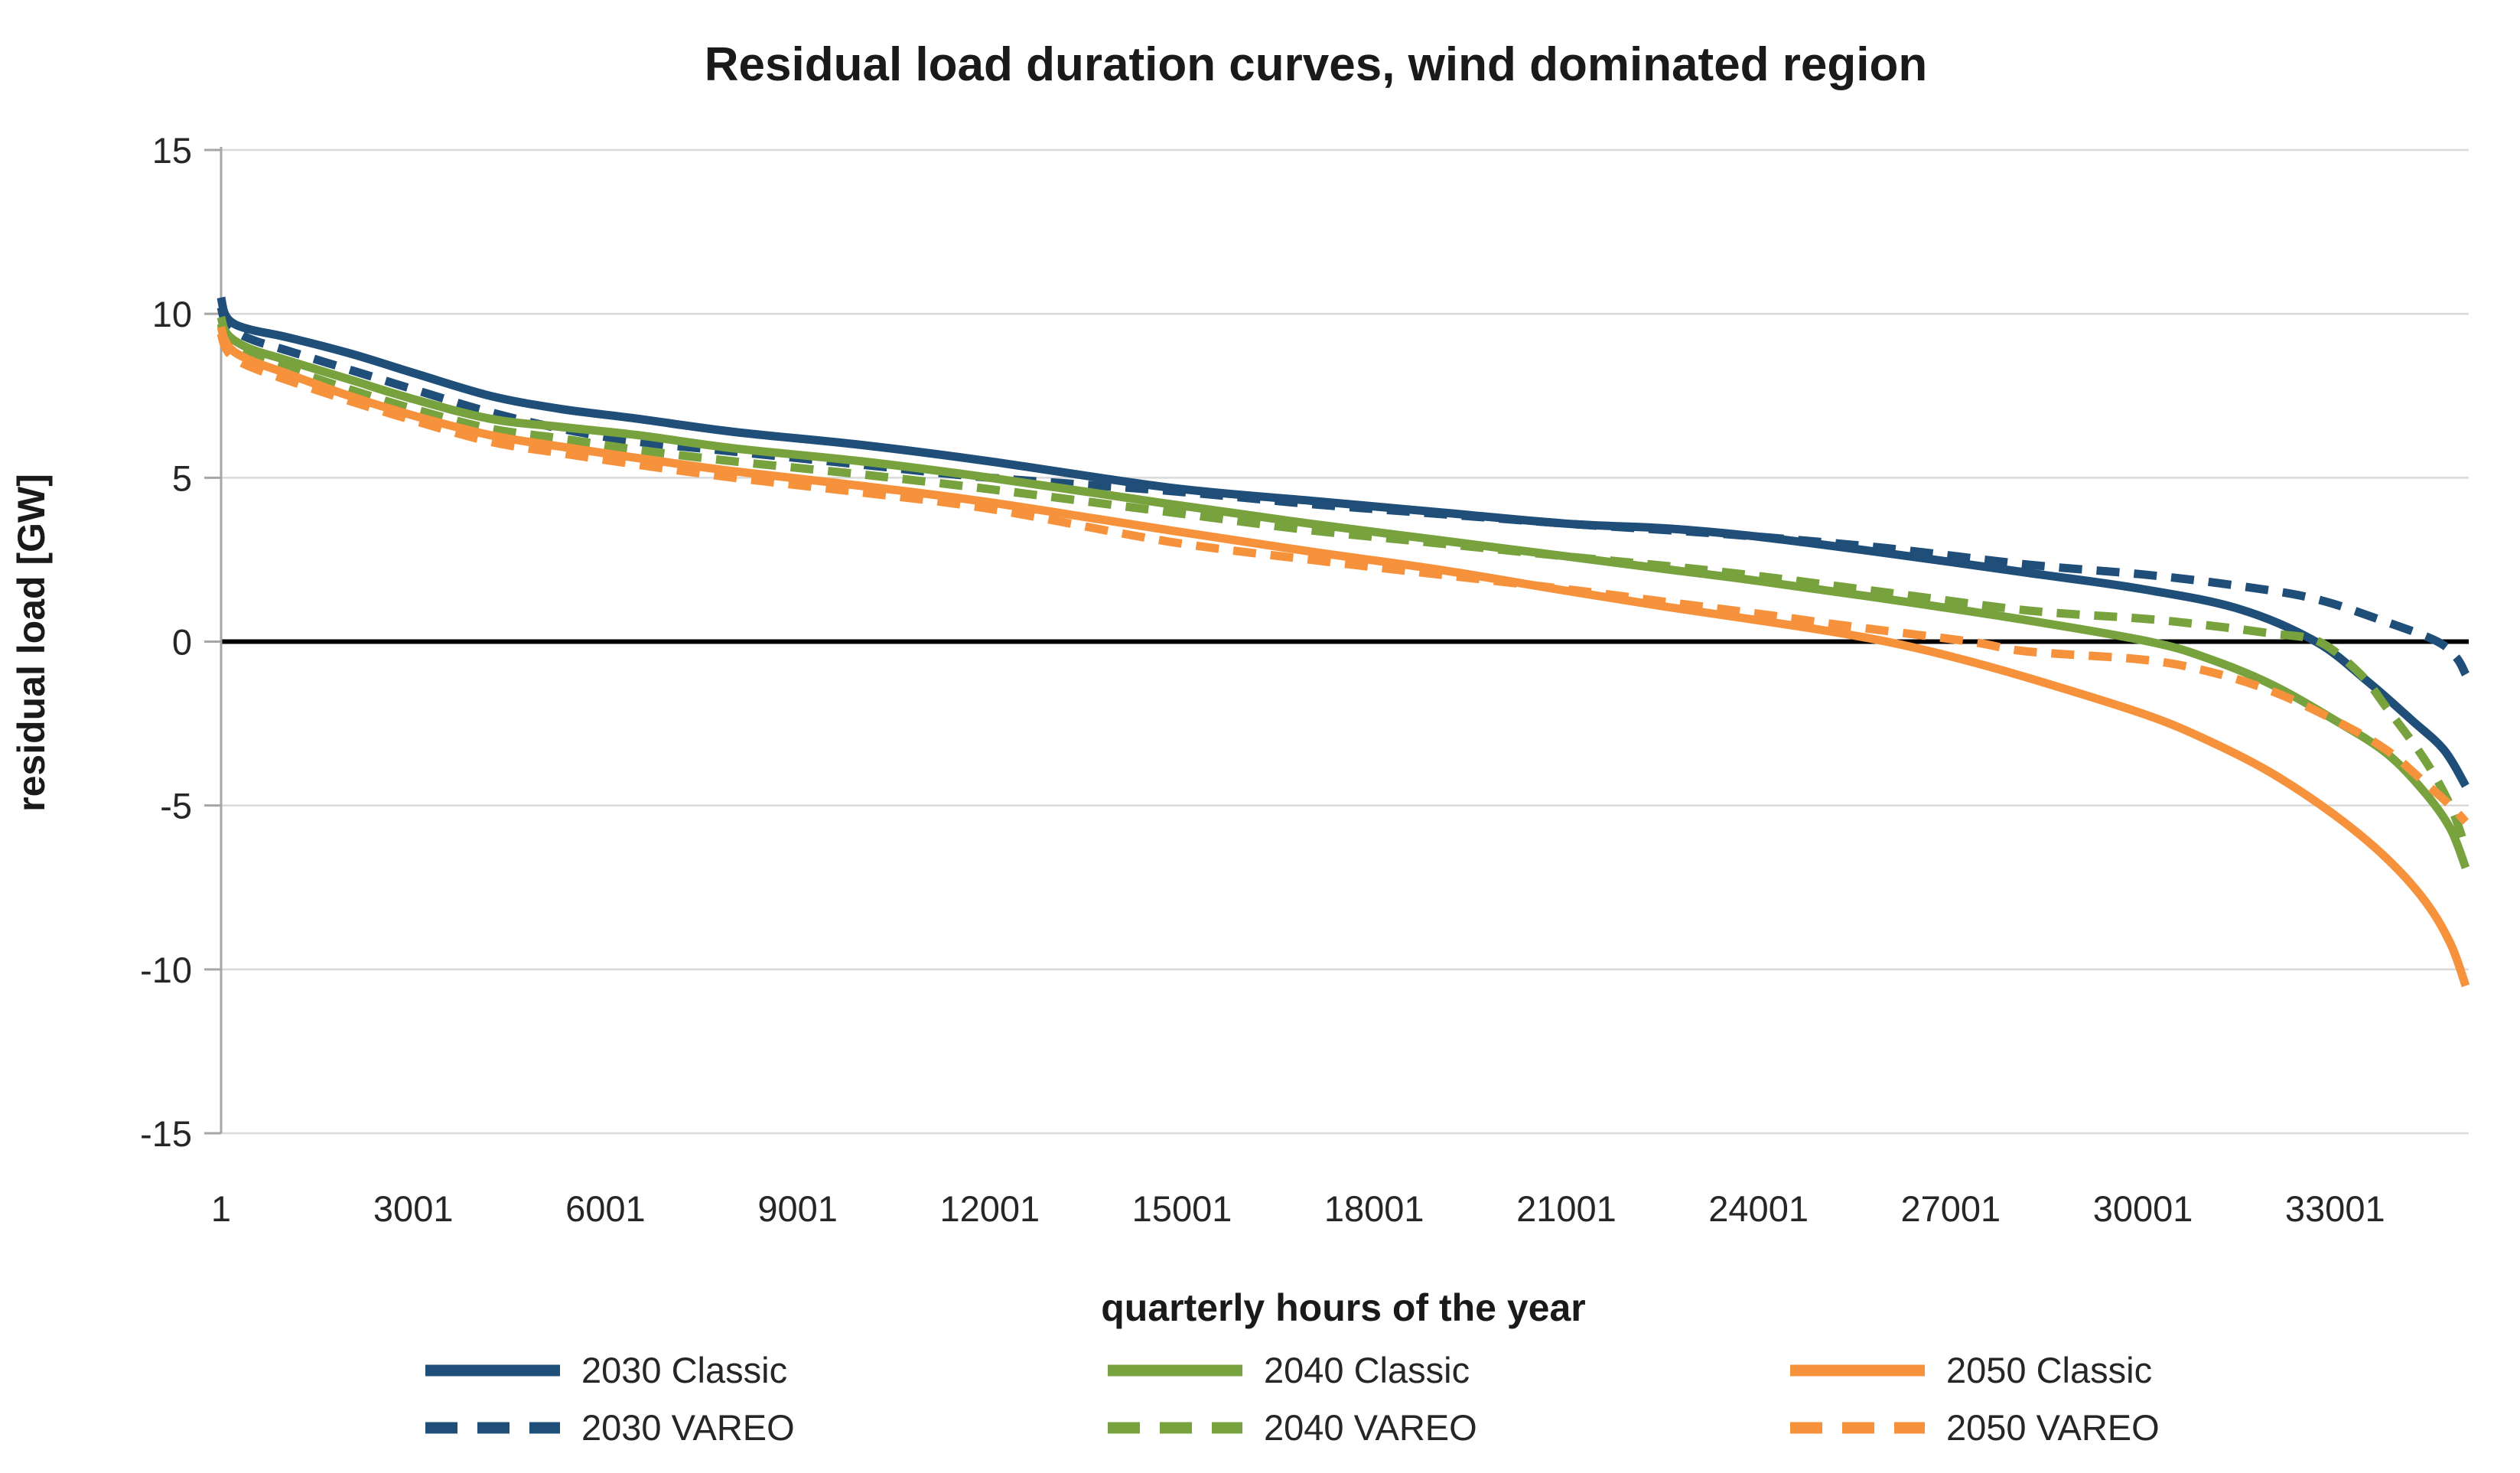 The height and width of the screenshot is (1473, 2520). I want to click on x-tick-label-33001: 33001, so click(2335, 1208).